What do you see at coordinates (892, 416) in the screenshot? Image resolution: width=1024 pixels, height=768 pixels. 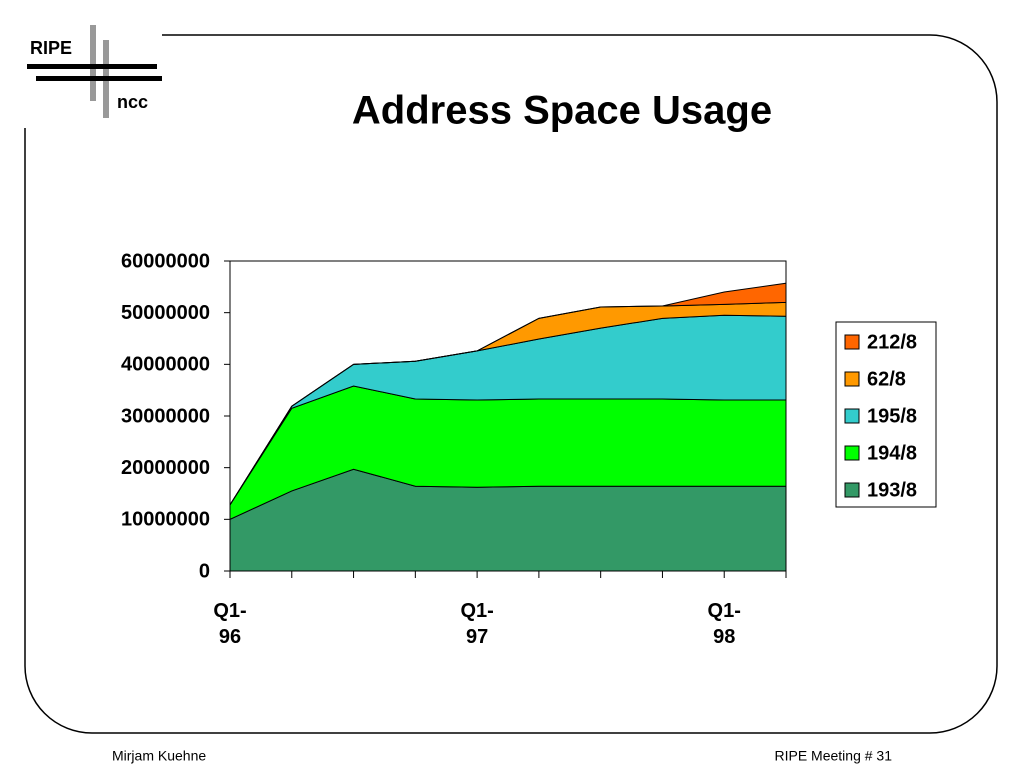 I see `legend-label: 195/8` at bounding box center [892, 416].